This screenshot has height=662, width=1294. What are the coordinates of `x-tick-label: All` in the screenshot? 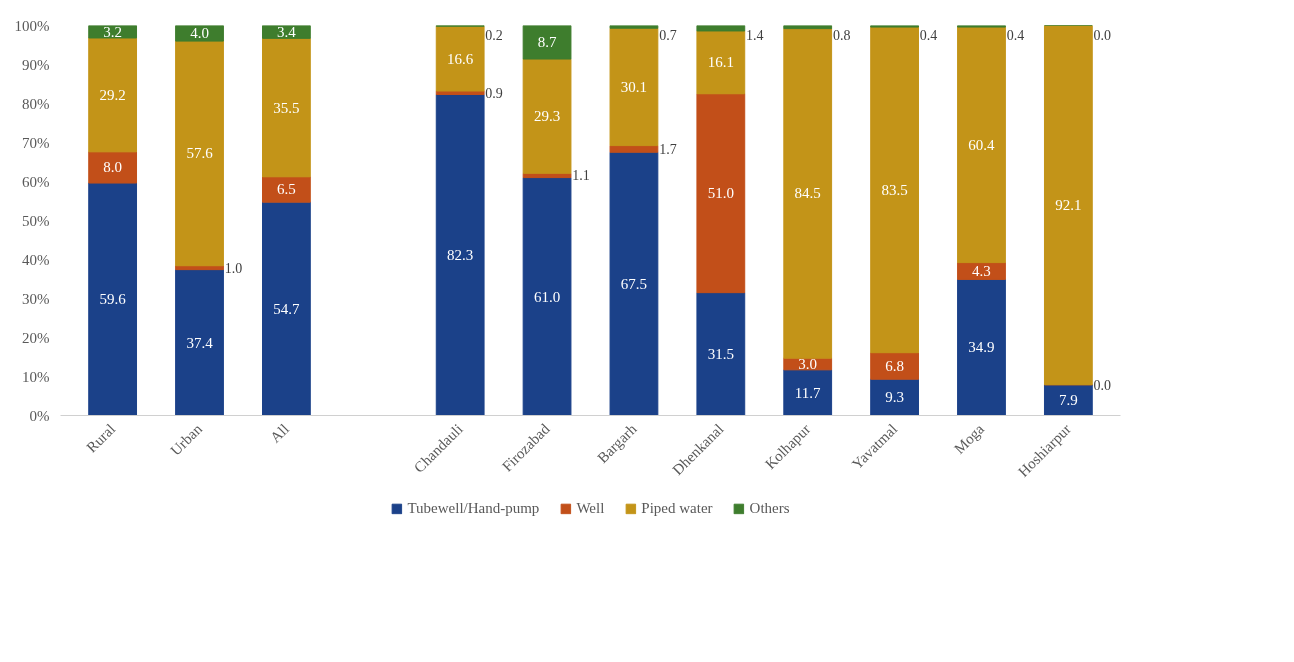 It's located at (280, 433).